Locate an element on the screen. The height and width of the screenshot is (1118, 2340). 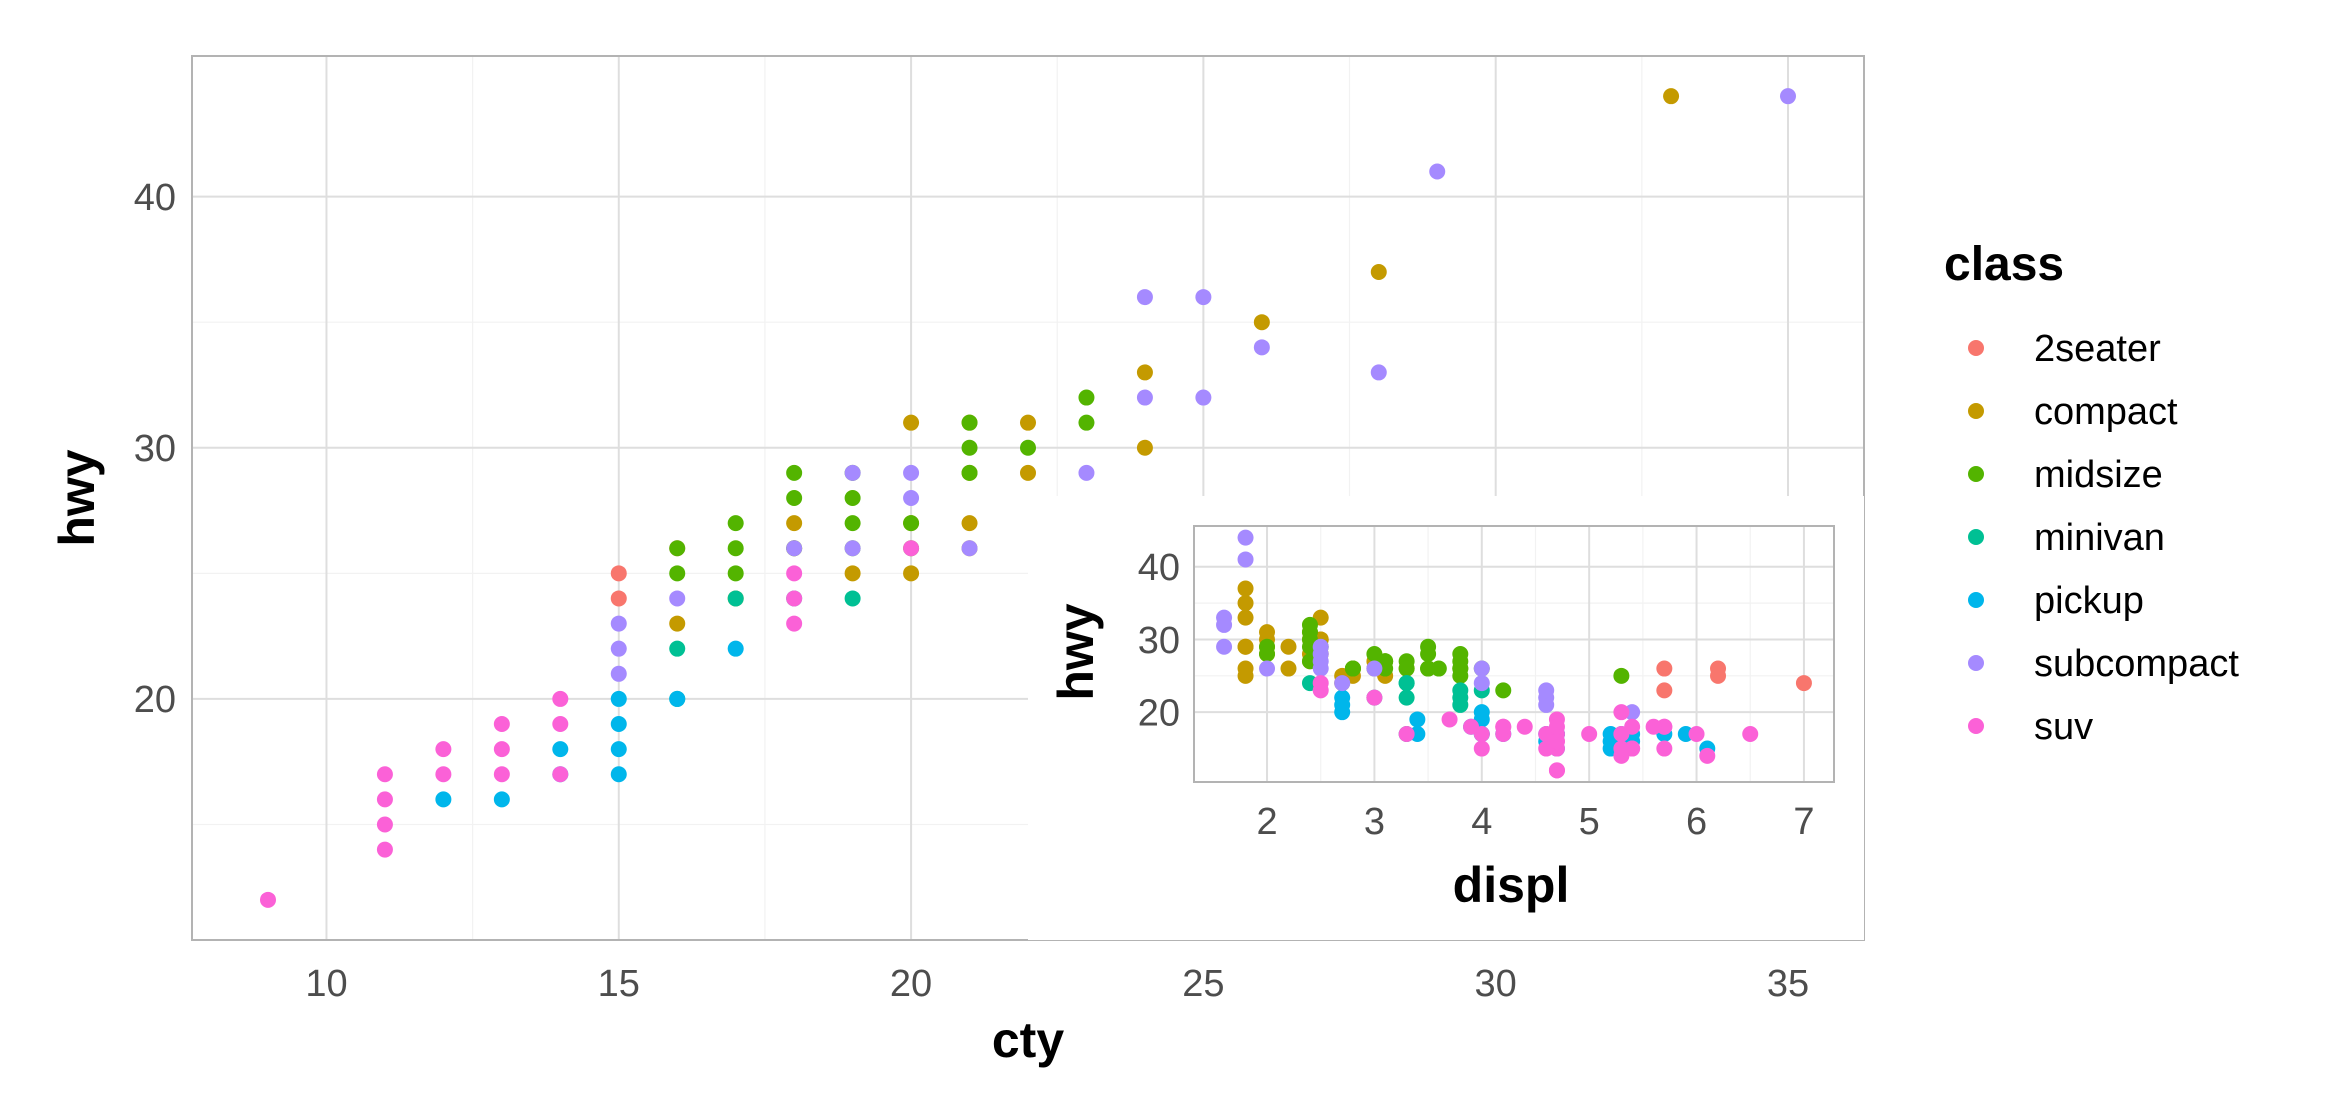
legend-label: pickup is located at coordinates (2089, 601).